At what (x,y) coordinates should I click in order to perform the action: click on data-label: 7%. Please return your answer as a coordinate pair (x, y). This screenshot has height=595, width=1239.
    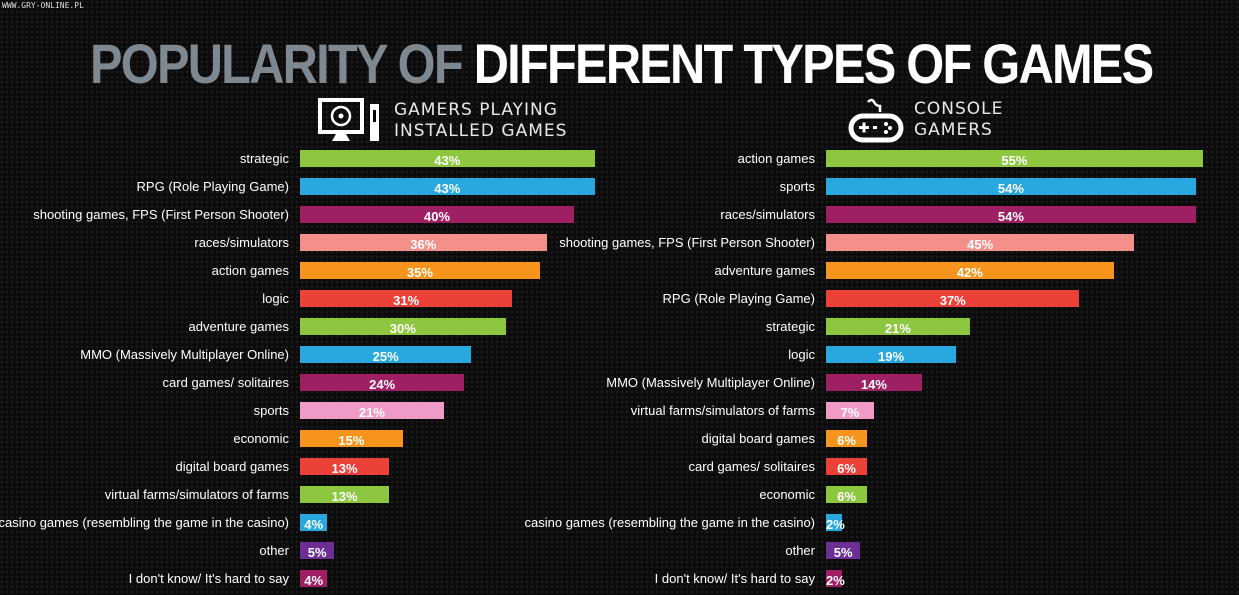
    Looking at the image, I should click on (850, 412).